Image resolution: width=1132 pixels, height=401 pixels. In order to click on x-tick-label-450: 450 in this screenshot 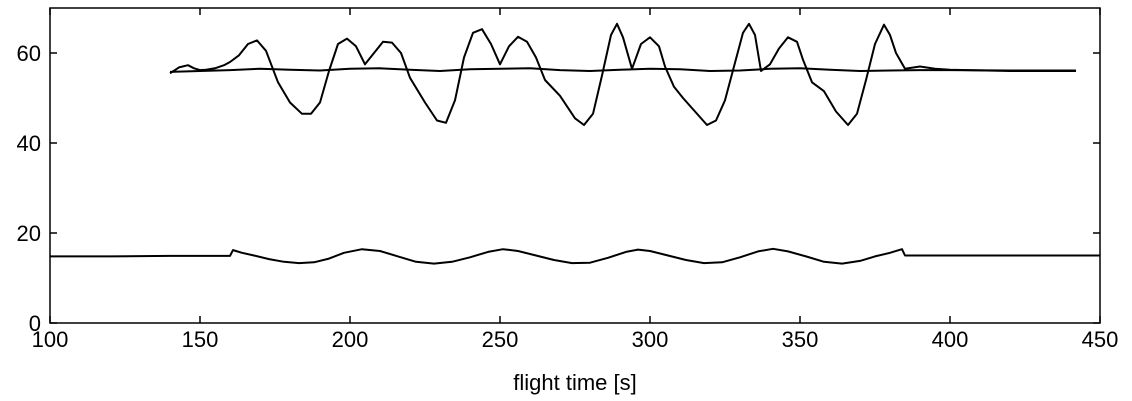, I will do `click(1100, 339)`.